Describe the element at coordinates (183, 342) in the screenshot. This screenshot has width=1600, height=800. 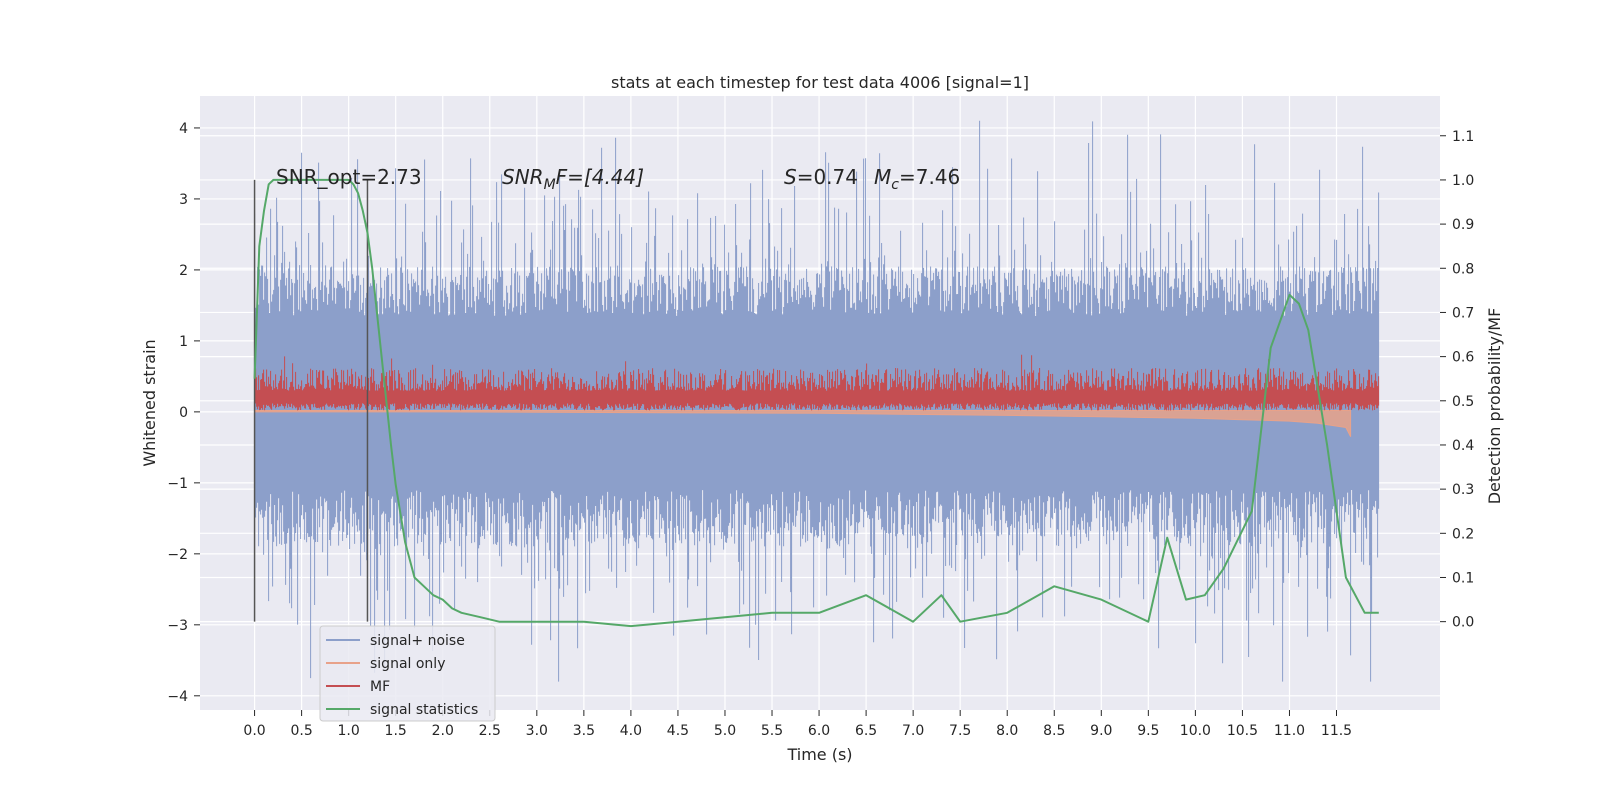
I see `y-tick-label: 1` at that location.